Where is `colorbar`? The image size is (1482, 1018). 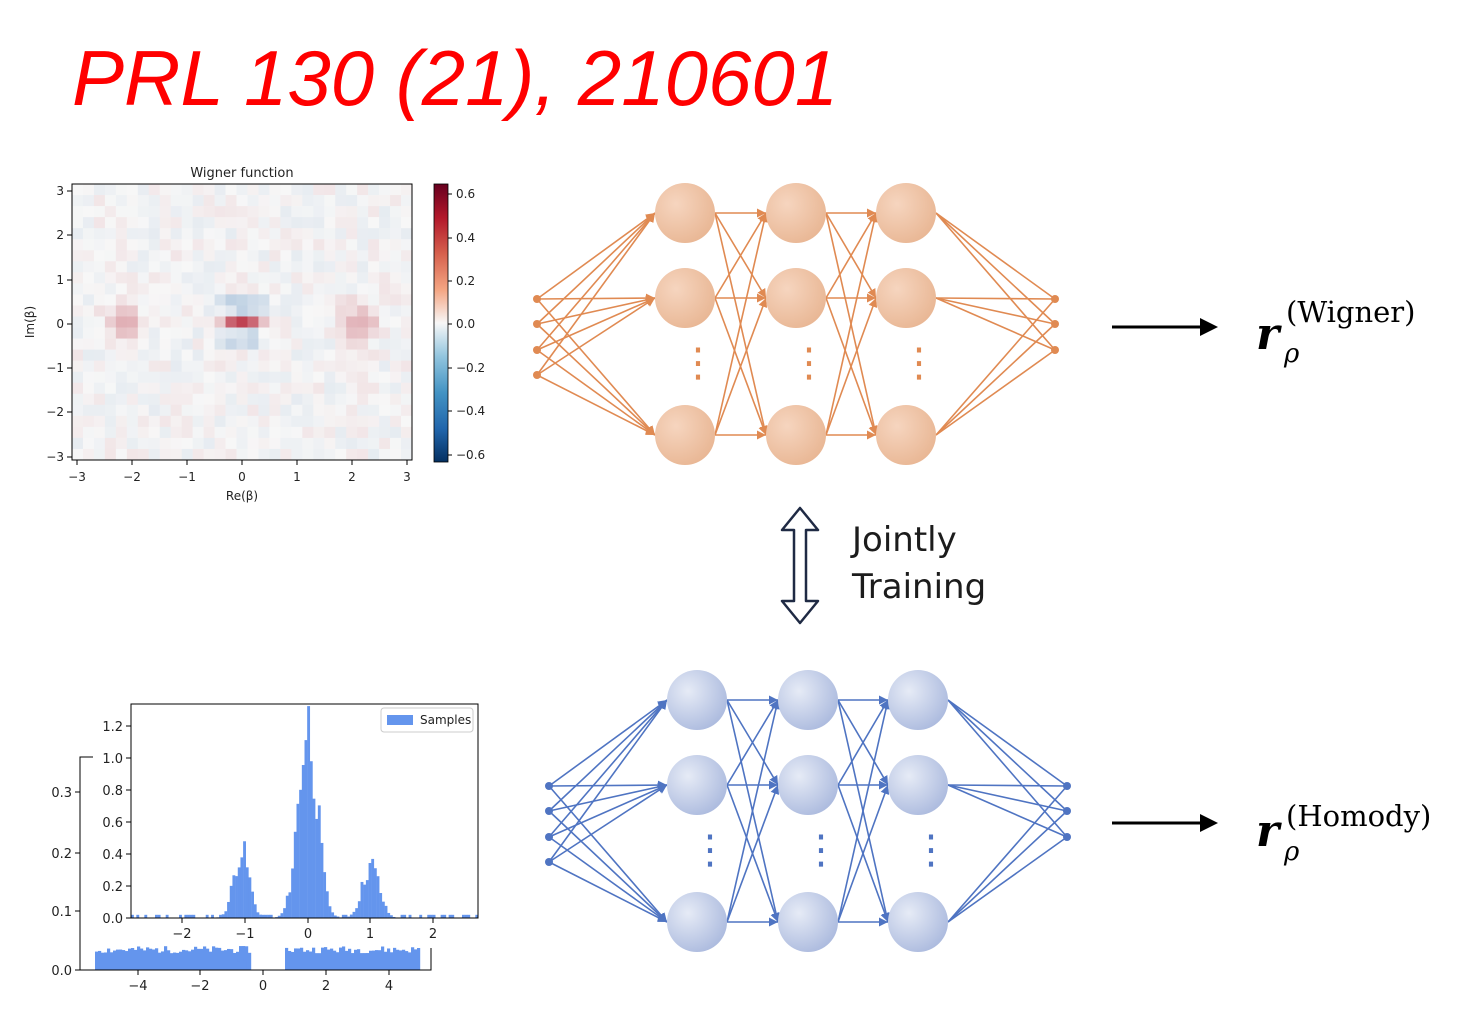
colorbar is located at coordinates (441, 323).